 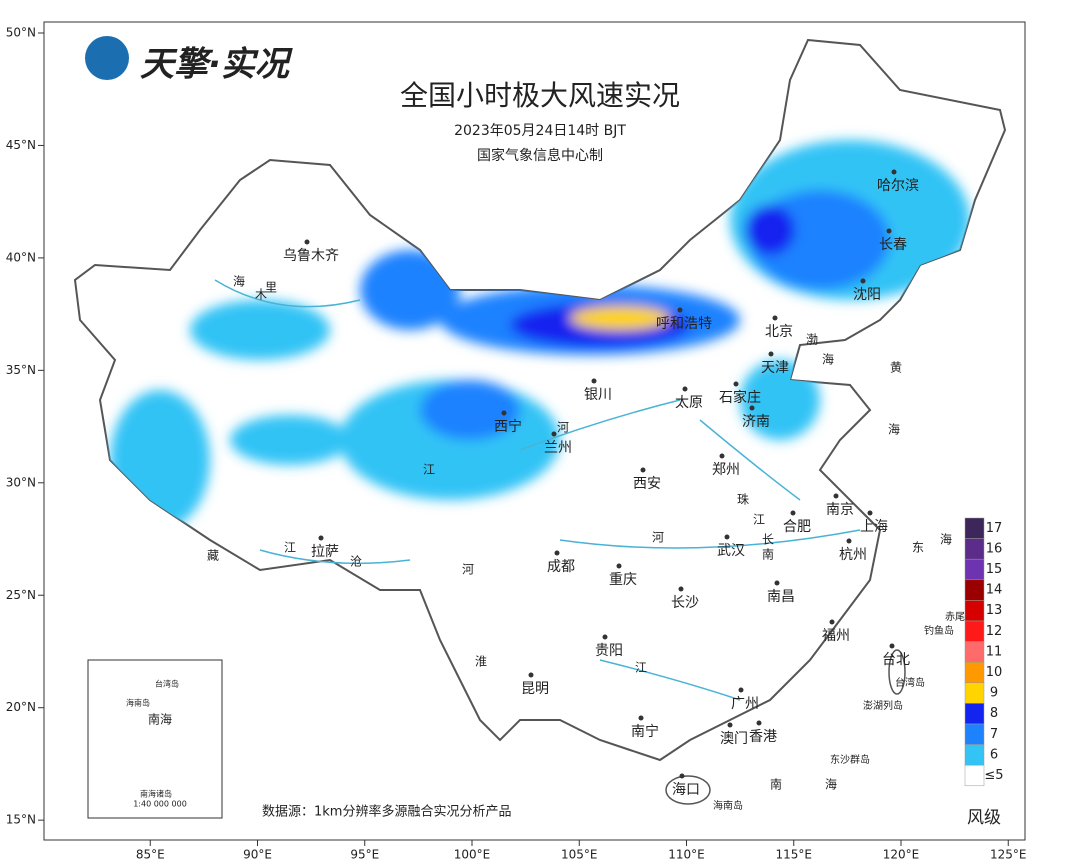 What do you see at coordinates (684, 324) in the screenshot?
I see `city-label: 呼和浩特` at bounding box center [684, 324].